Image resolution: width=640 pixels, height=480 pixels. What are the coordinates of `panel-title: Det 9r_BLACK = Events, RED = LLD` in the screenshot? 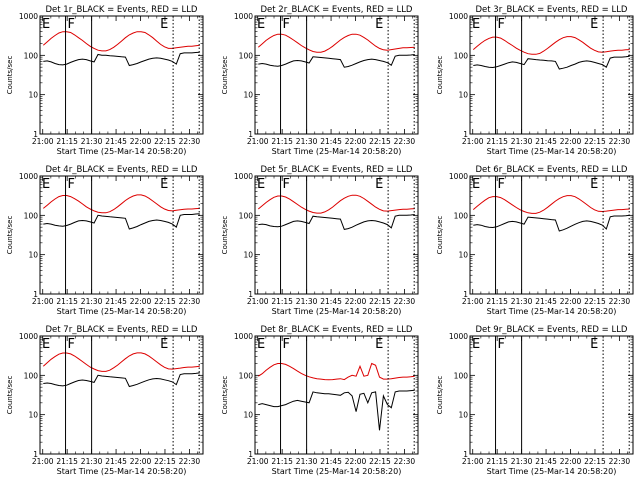 It's located at (552, 330).